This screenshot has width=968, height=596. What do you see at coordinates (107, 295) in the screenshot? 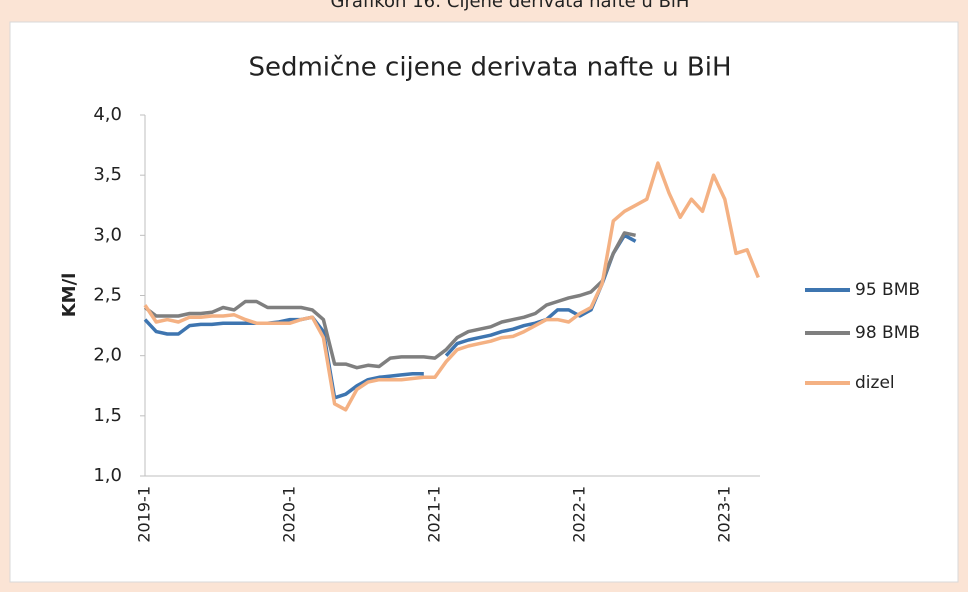
I see `y-tick-label: 2,5` at bounding box center [107, 295].